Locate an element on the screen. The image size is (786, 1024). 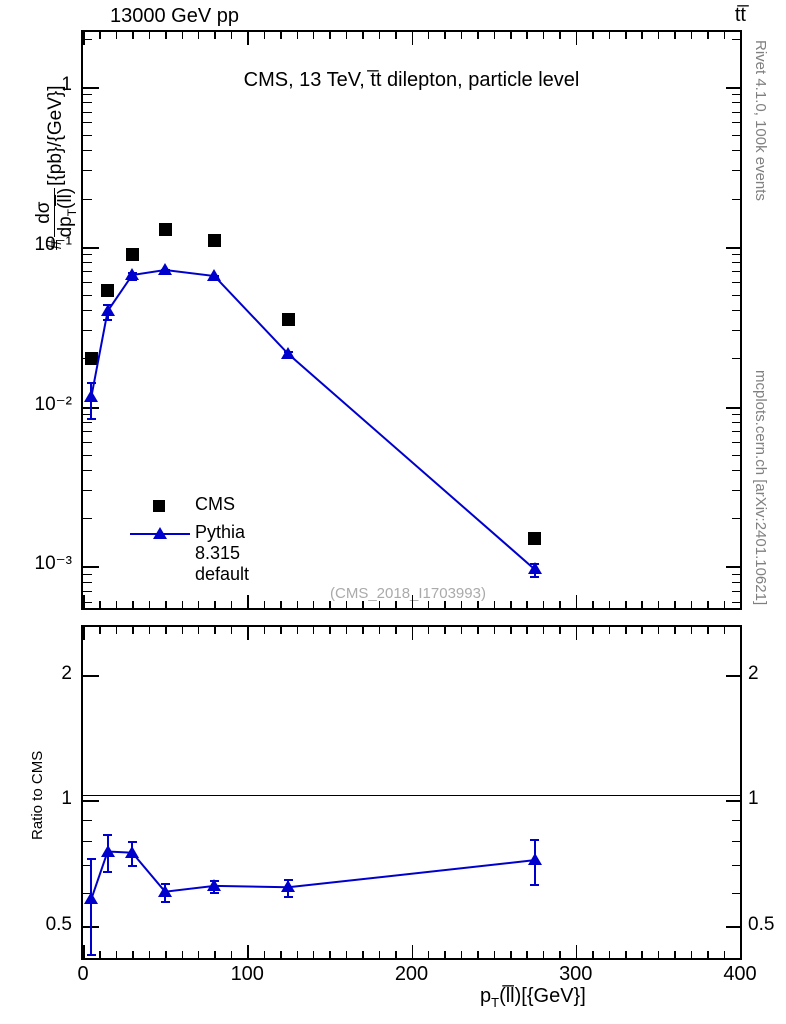
analysis-id-watermark: (CMS_2018_I1703993) is located at coordinates (408, 593).